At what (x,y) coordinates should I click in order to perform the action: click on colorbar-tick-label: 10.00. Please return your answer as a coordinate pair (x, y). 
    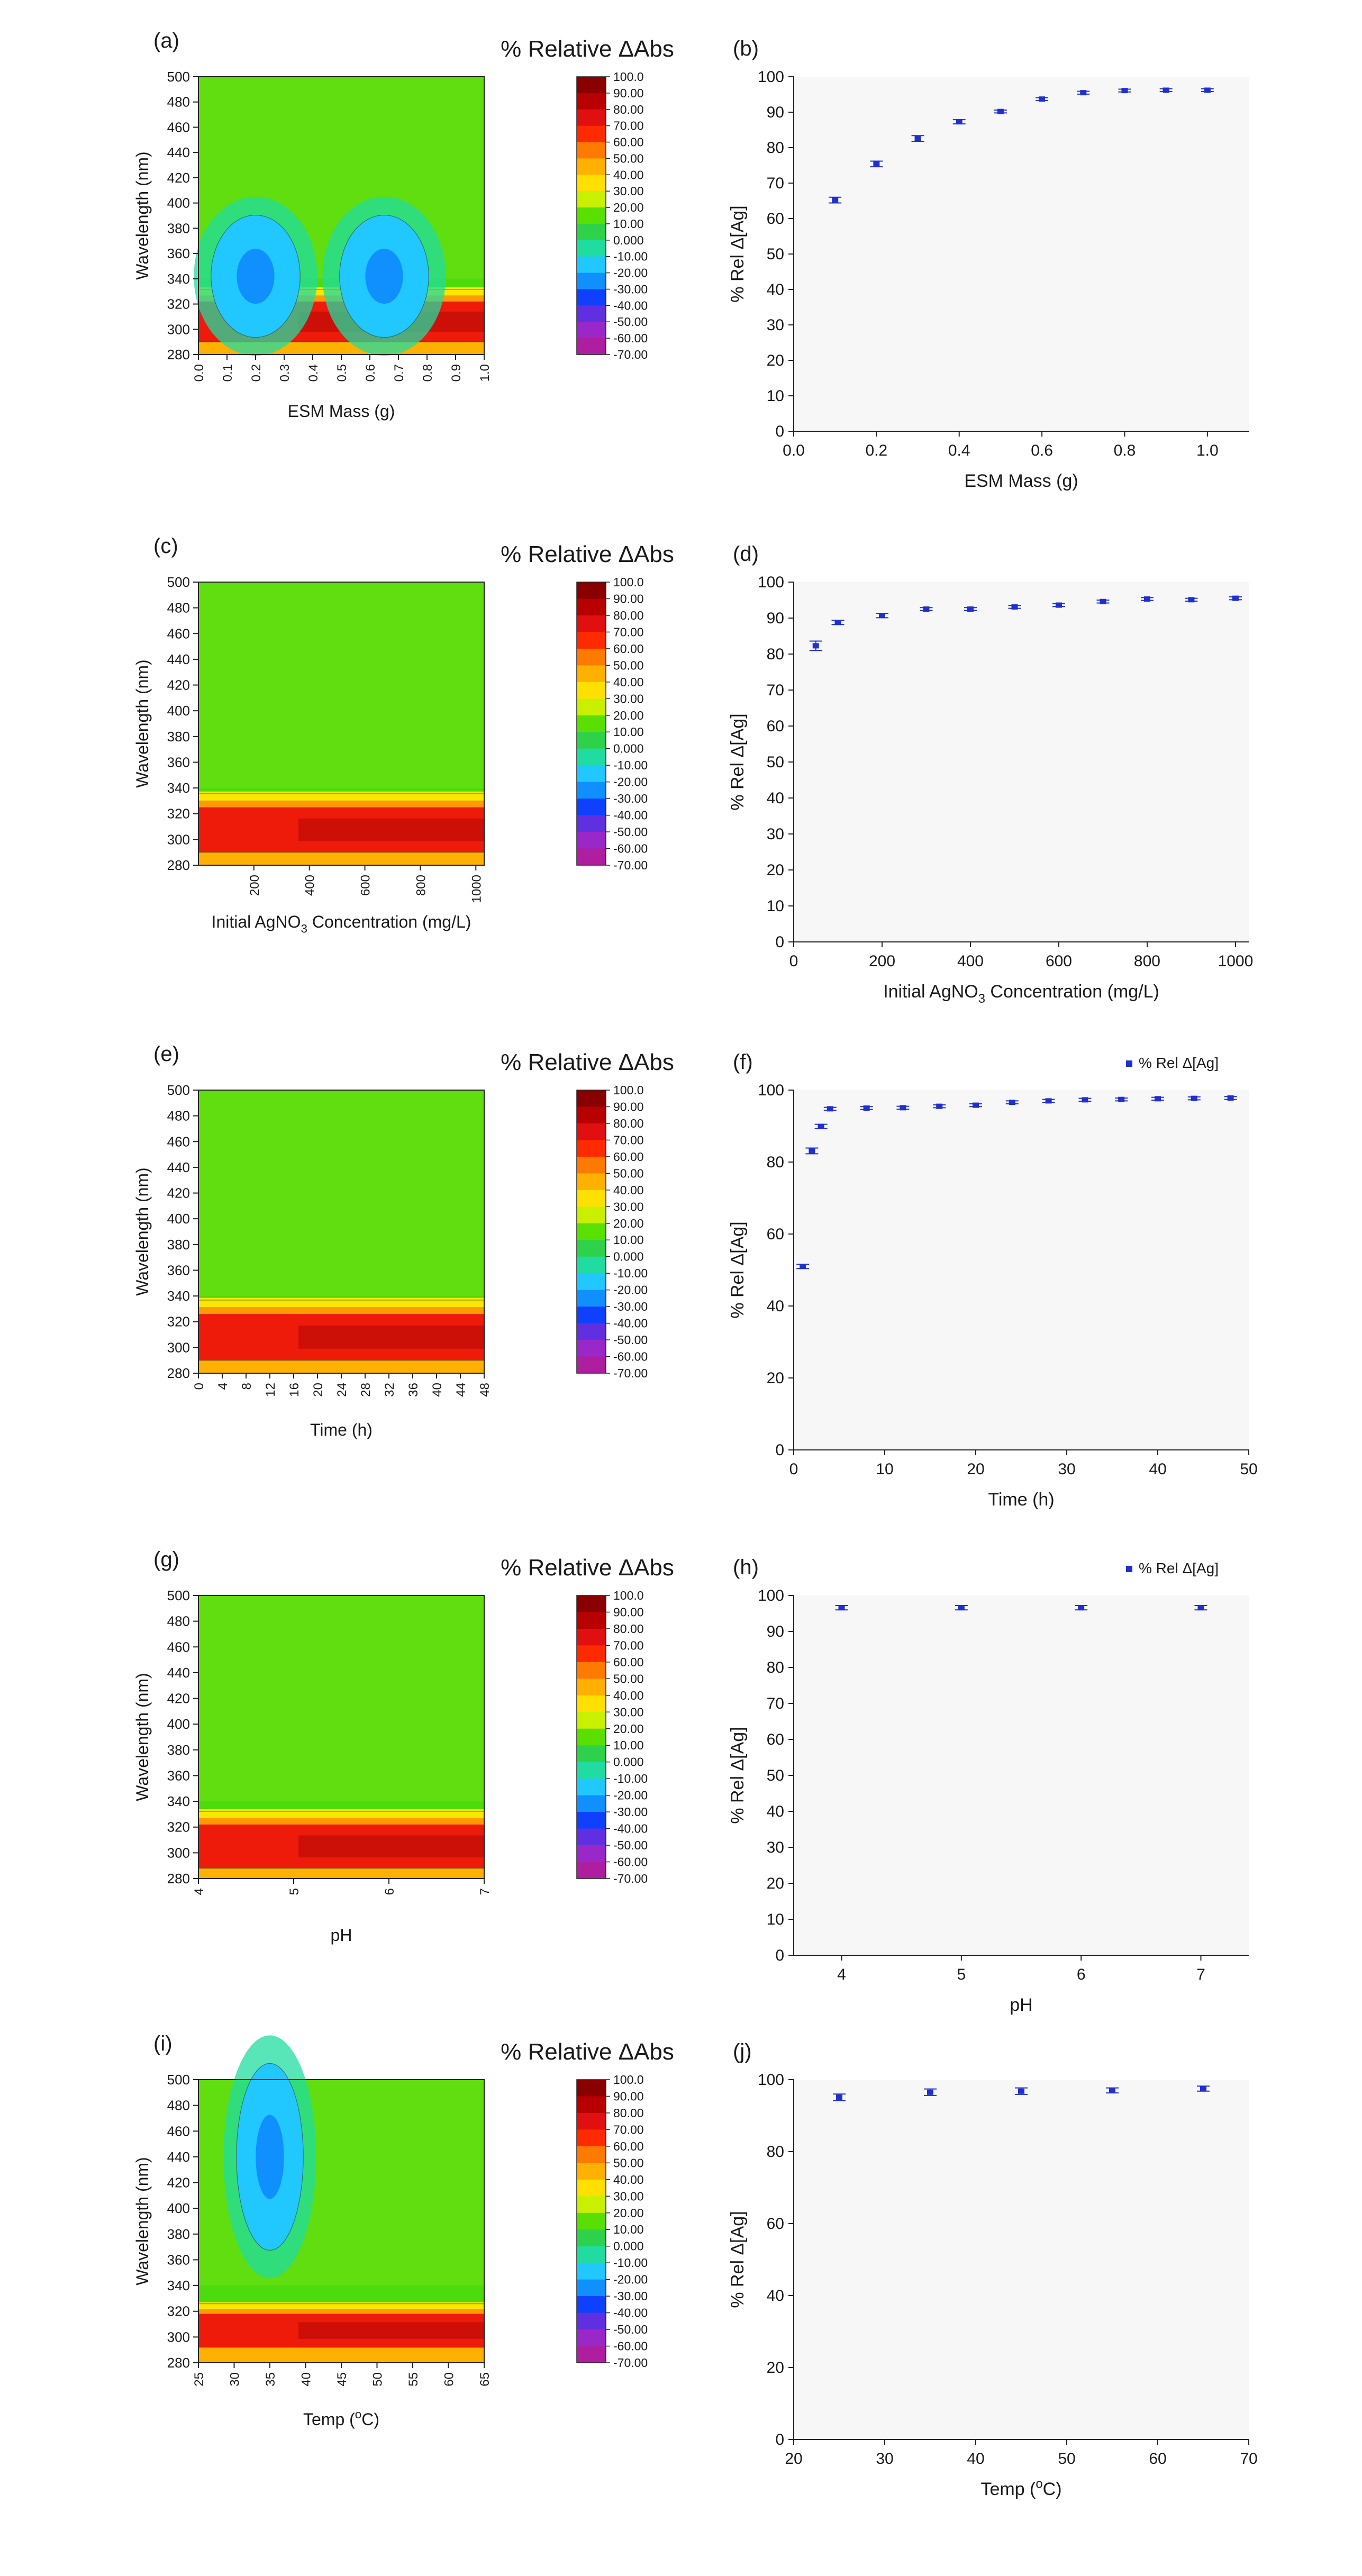
    Looking at the image, I should click on (628, 224).